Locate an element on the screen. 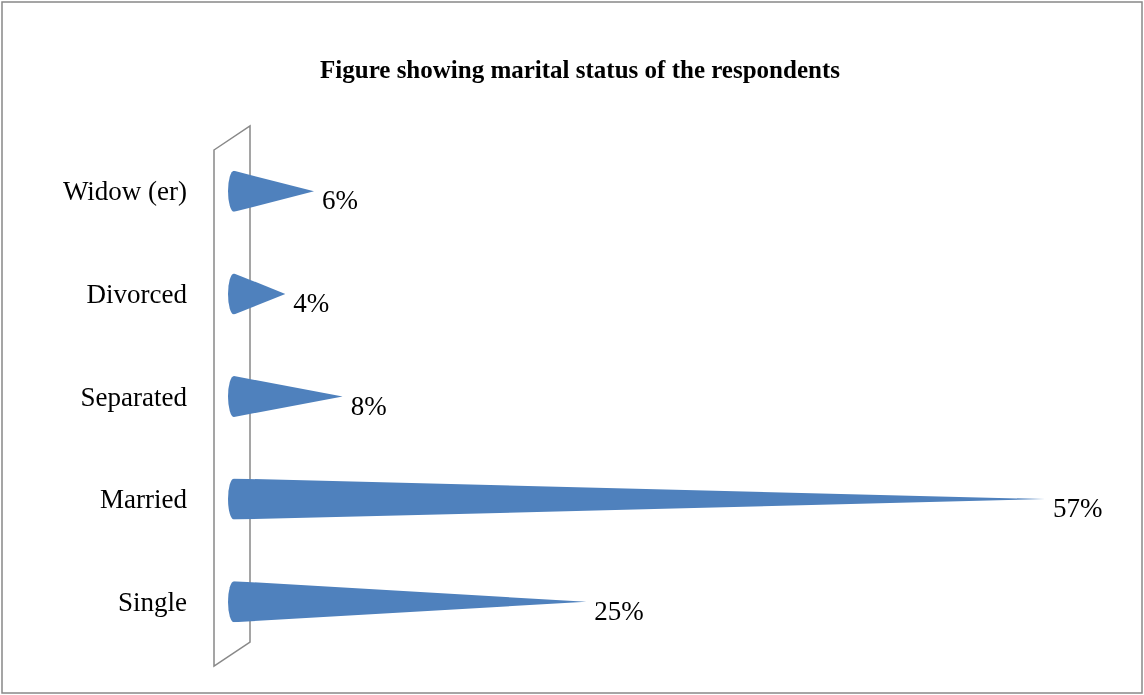  data-label: 6% is located at coordinates (340, 200).